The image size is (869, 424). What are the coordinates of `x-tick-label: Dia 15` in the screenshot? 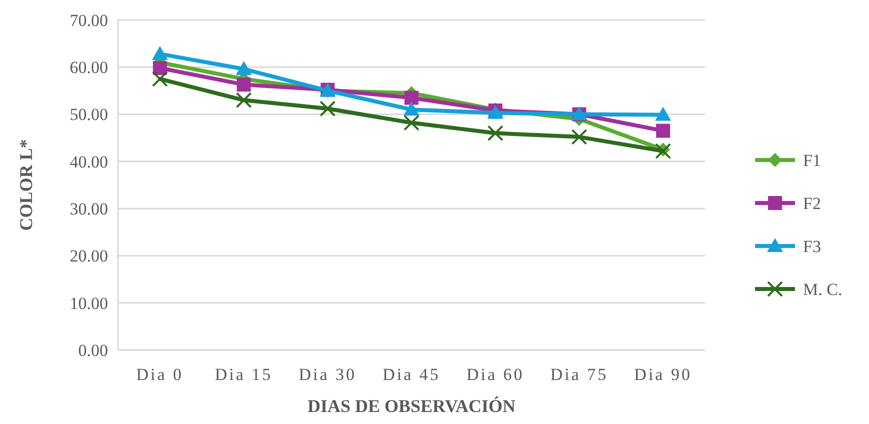 It's located at (243, 374).